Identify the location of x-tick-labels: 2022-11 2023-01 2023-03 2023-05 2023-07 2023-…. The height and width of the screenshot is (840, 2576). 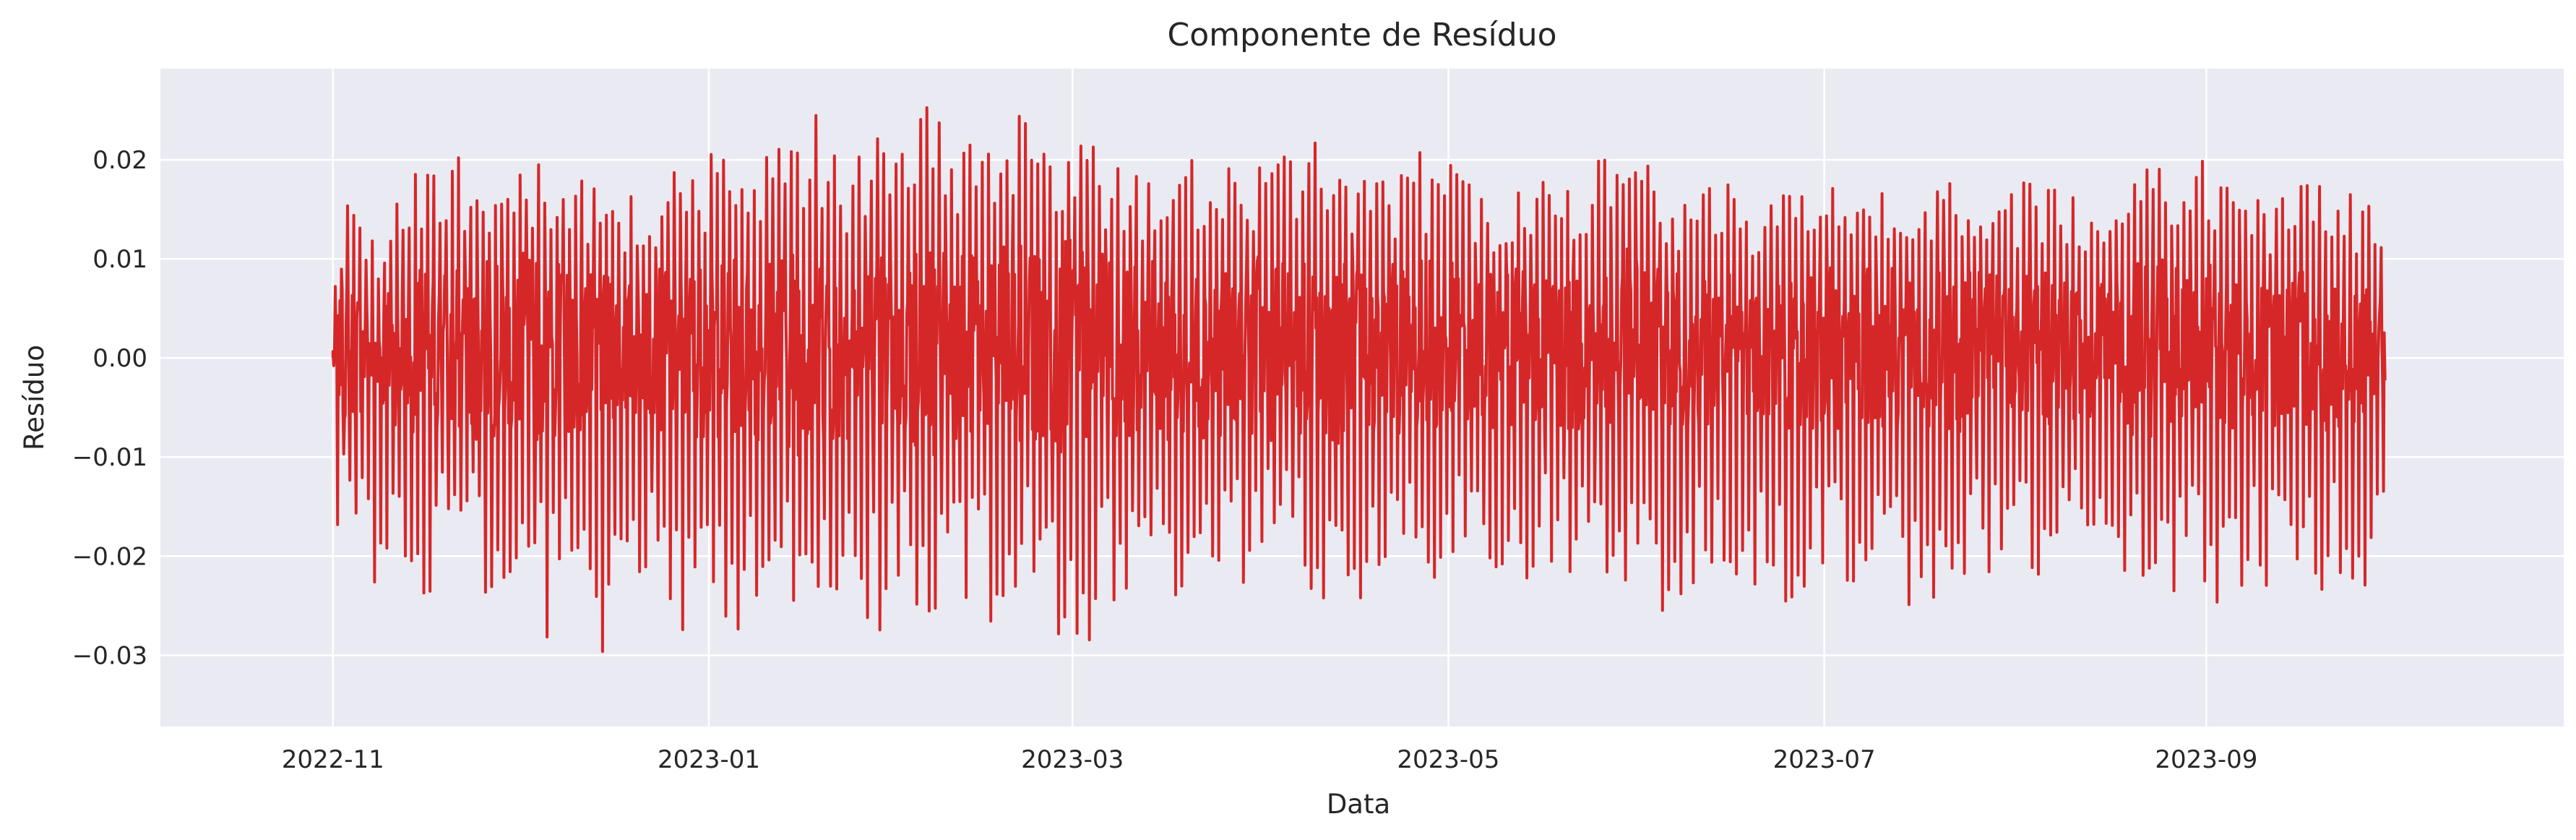
(1270, 759).